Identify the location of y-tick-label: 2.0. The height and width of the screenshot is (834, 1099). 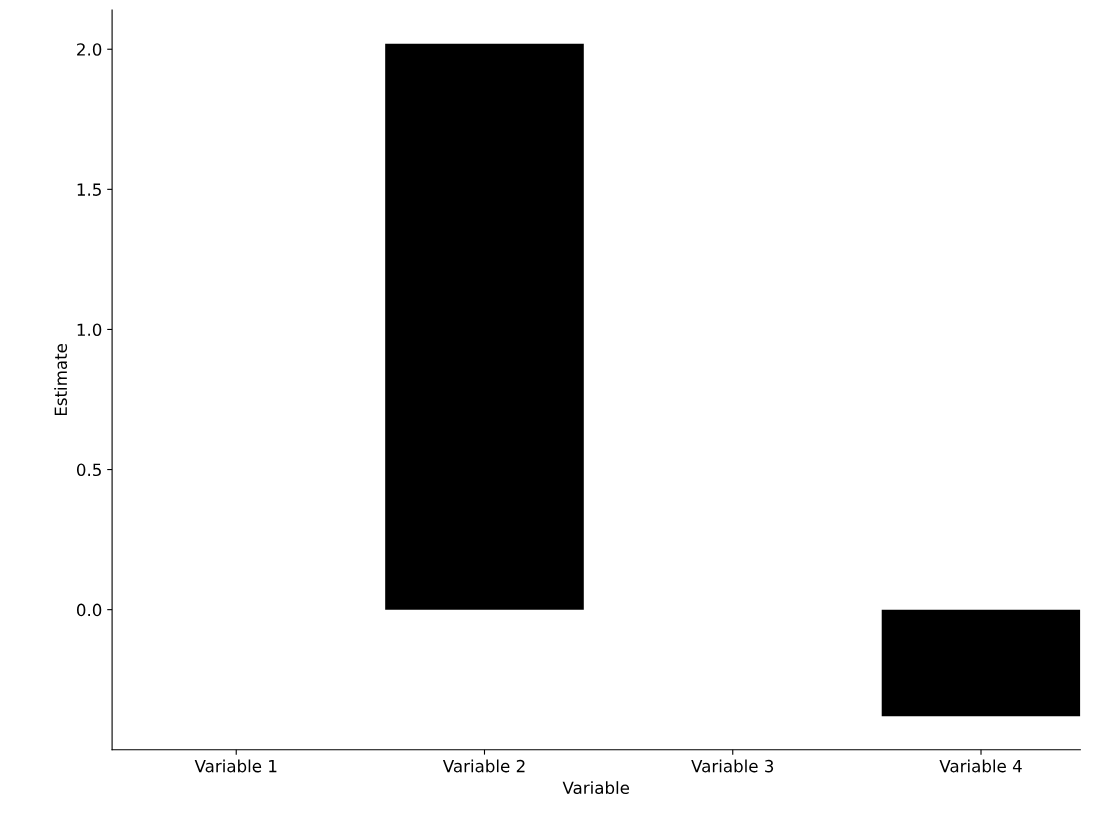
(89, 49).